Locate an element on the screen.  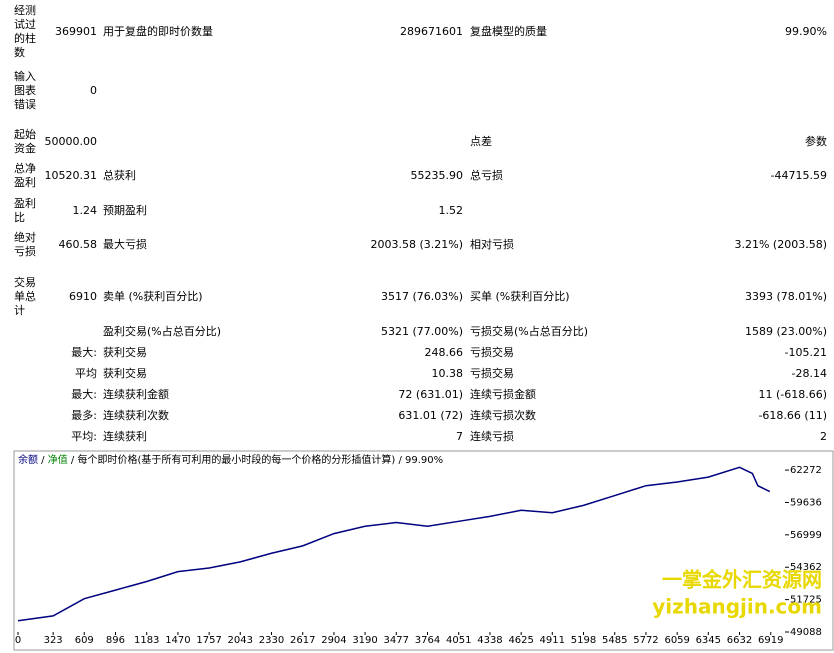
metric-label: 连续获利金额 is located at coordinates (136, 394).